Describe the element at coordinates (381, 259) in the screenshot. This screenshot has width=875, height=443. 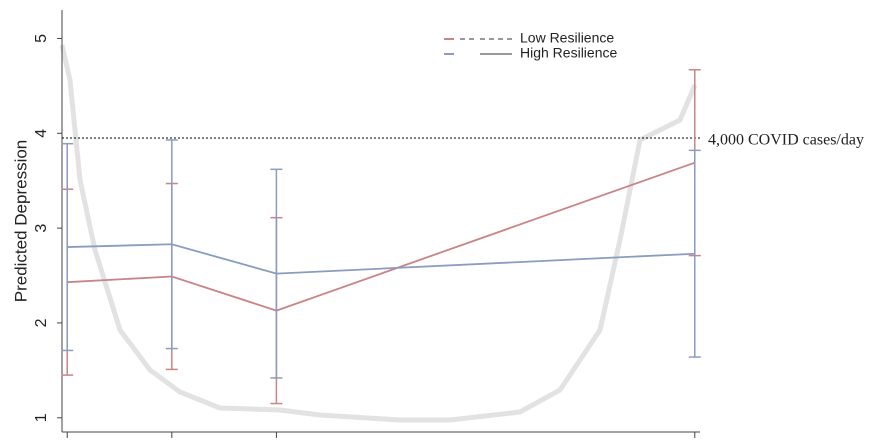
I see `series-line` at that location.